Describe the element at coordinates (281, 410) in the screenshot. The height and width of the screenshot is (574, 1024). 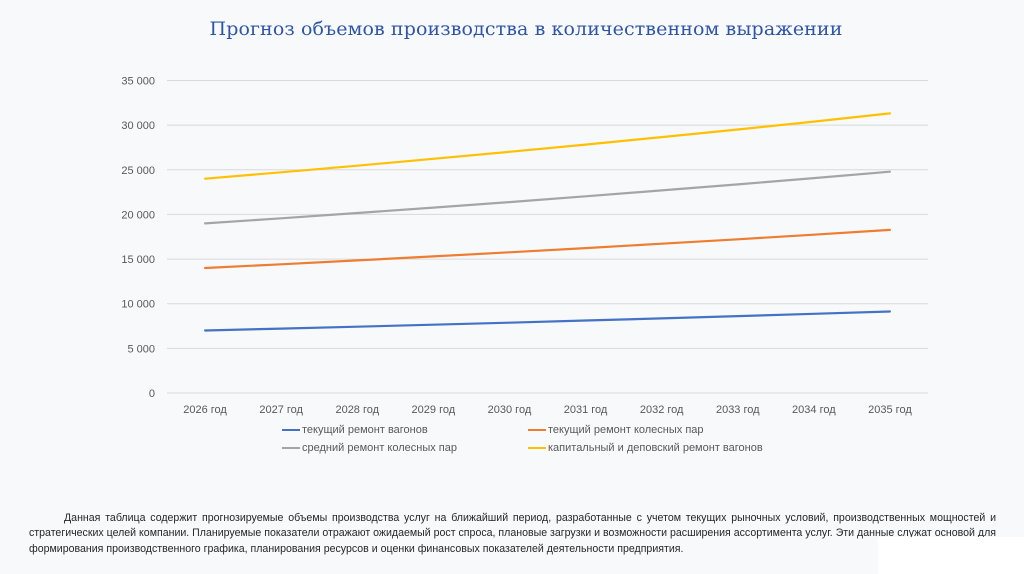
I see `x-tick-label: 2027 год` at that location.